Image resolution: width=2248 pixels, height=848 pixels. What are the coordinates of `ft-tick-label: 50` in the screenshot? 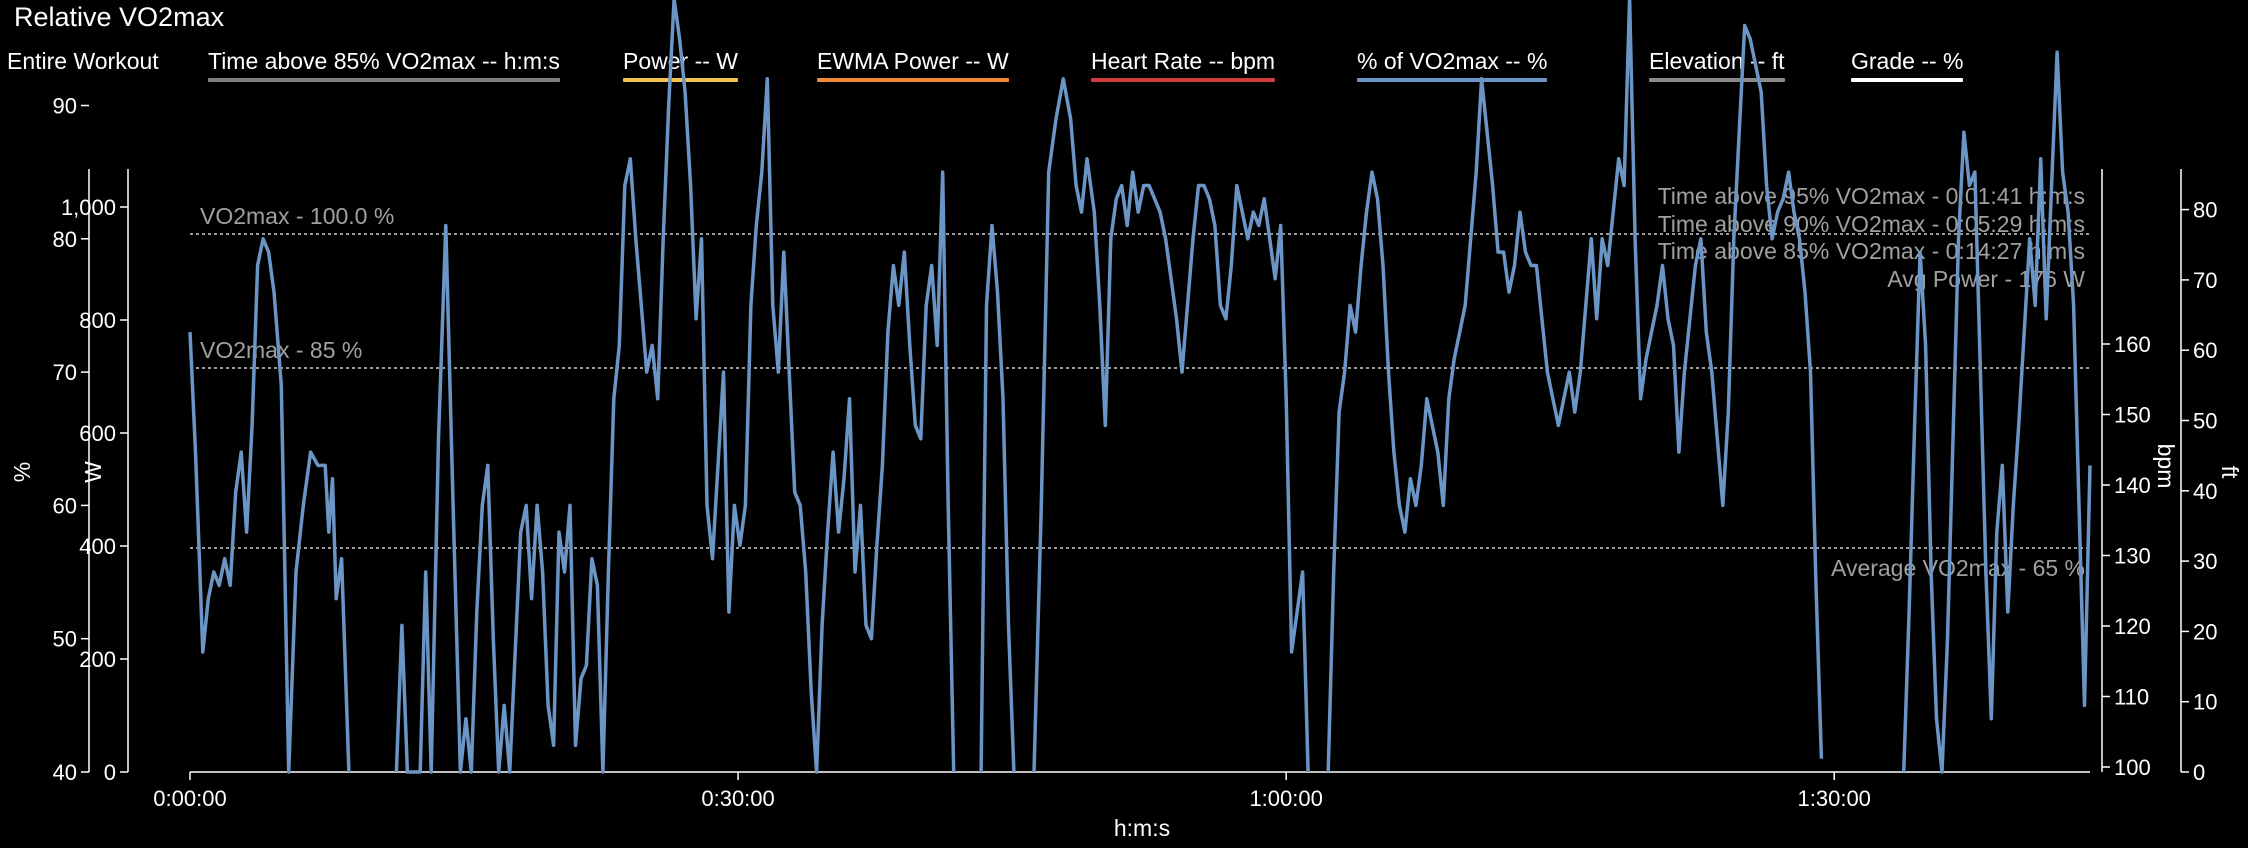 It's located at (2205, 421).